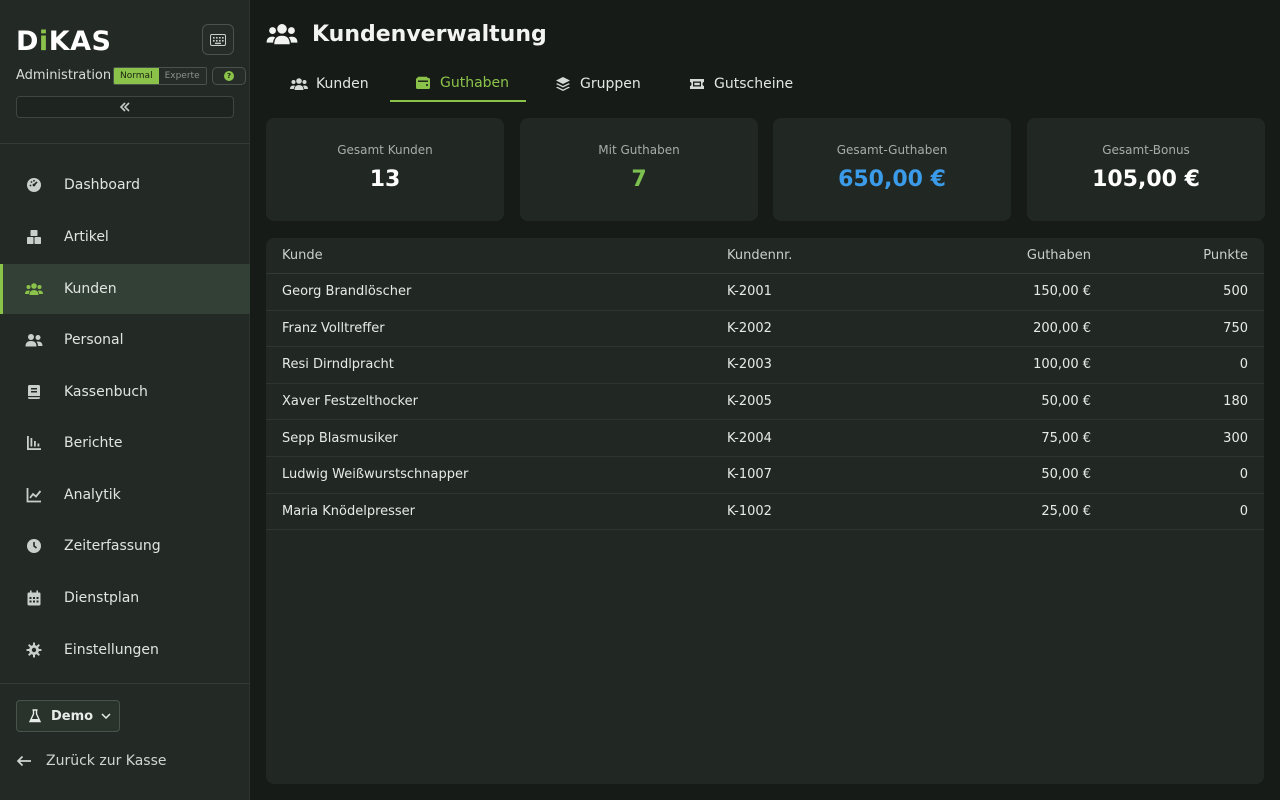 This screenshot has width=1280, height=800. I want to click on balance-cell: 50,00 €, so click(1066, 475).